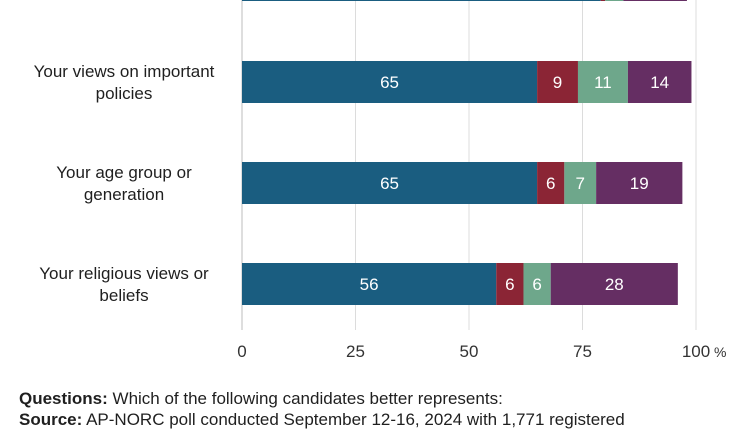 The width and height of the screenshot is (747, 430). What do you see at coordinates (124, 93) in the screenshot?
I see `category-label-line: policies` at bounding box center [124, 93].